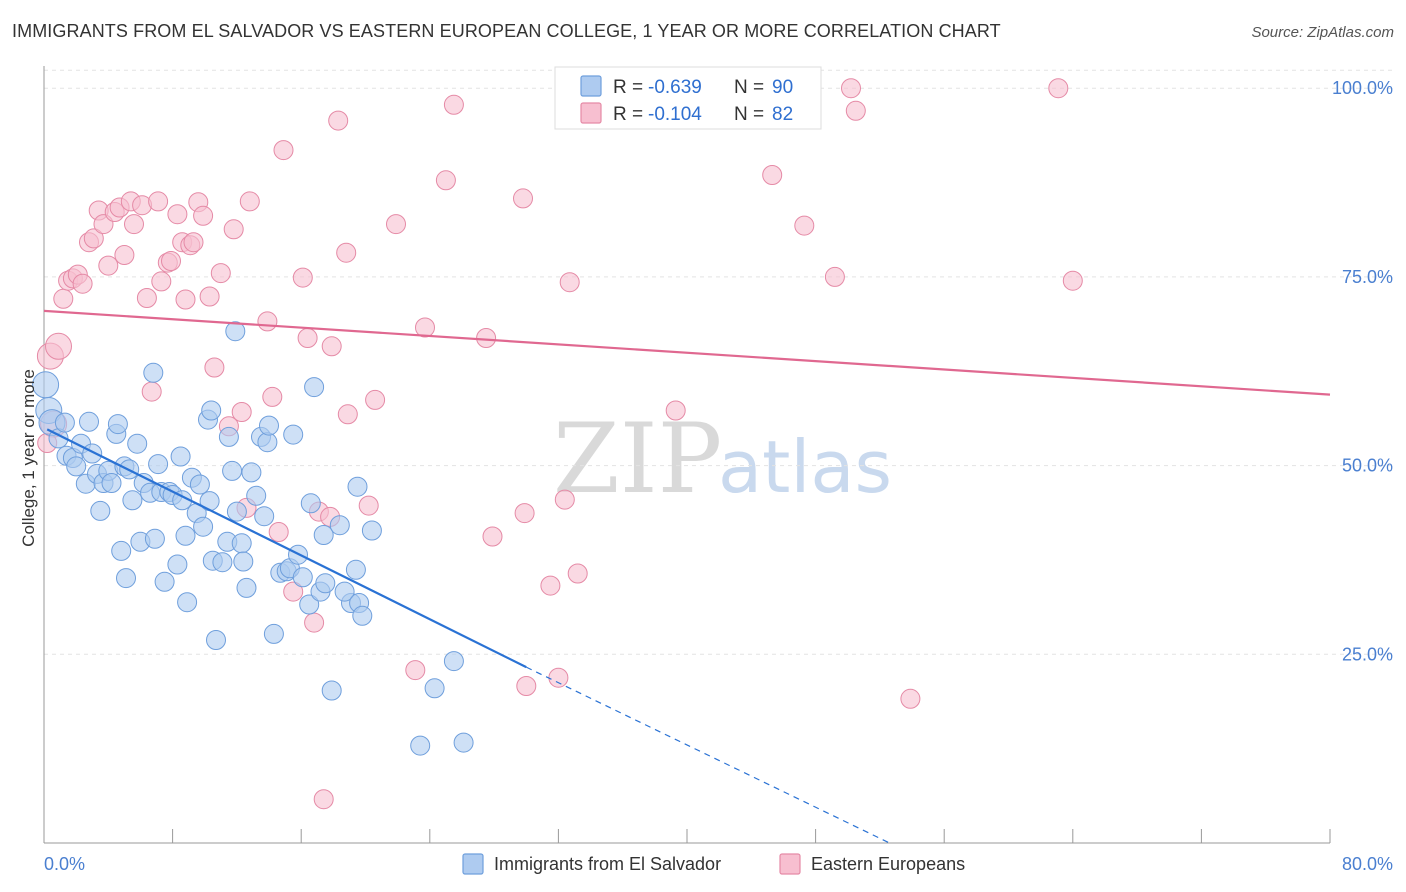 This screenshot has width=1406, height=892. What do you see at coordinates (1322, 32) in the screenshot?
I see `chart-source: Source: ZipAtlas.com` at bounding box center [1322, 32].